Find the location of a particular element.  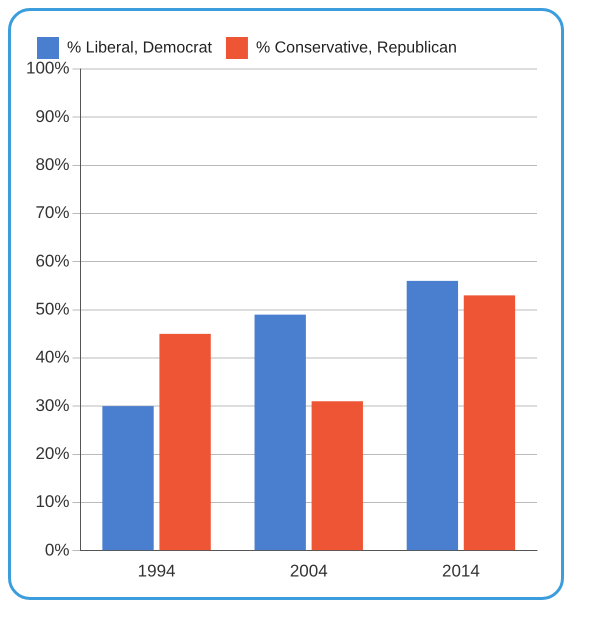

legend-label: % Liberal, Democrat is located at coordinates (139, 47).